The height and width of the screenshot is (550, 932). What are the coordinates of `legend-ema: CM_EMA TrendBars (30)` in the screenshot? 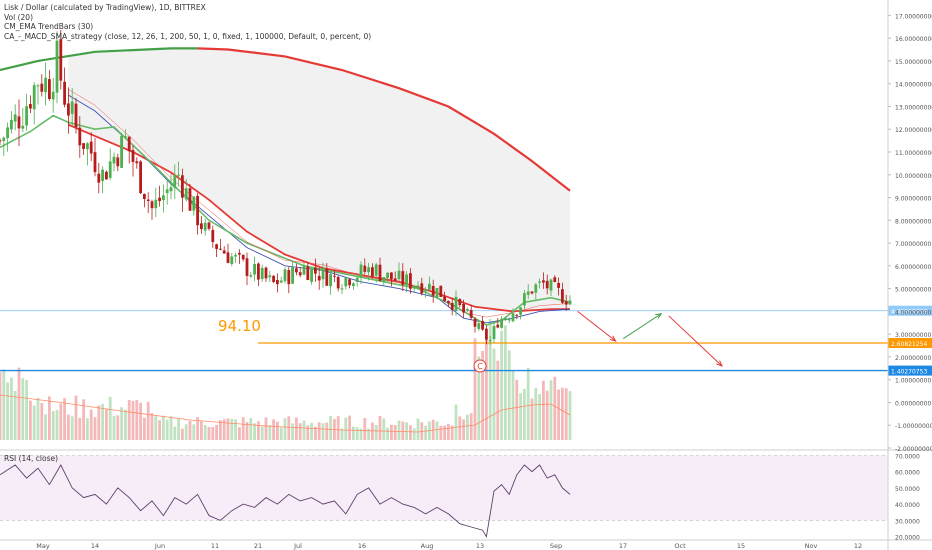 It's located at (49, 26).